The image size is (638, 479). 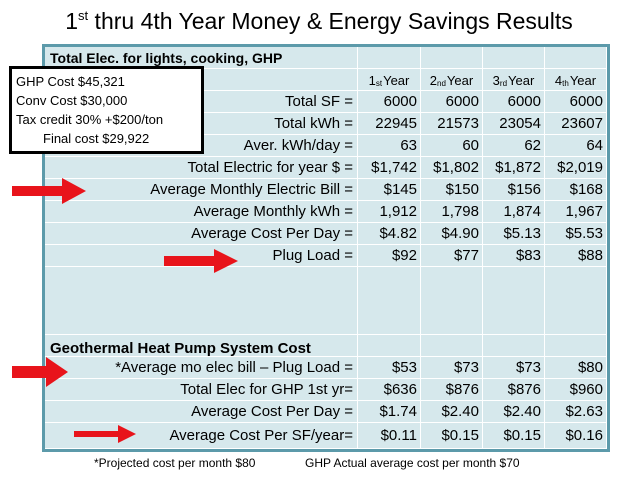 What do you see at coordinates (452, 190) in the screenshot?
I see `cell-value: $150` at bounding box center [452, 190].